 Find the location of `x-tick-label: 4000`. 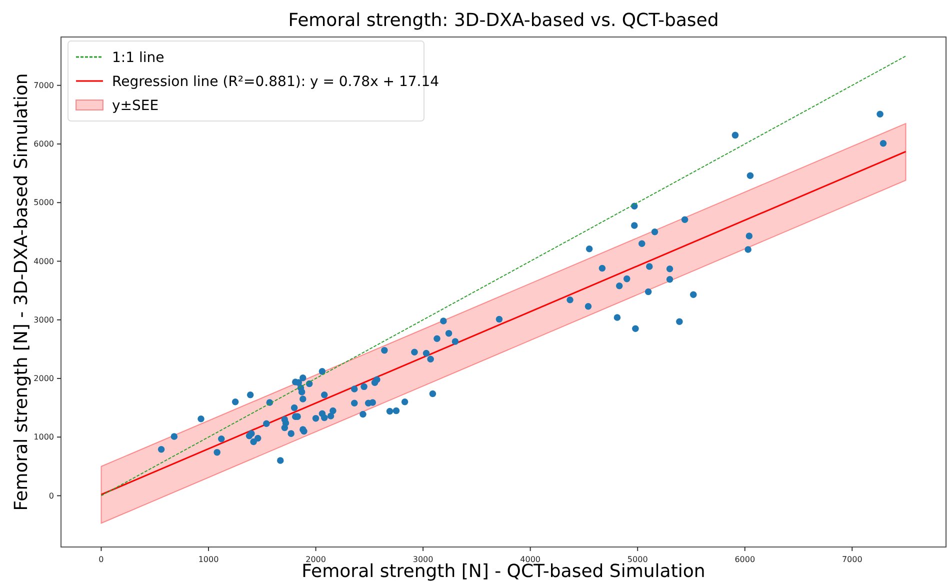

x-tick-label: 4000 is located at coordinates (530, 559).